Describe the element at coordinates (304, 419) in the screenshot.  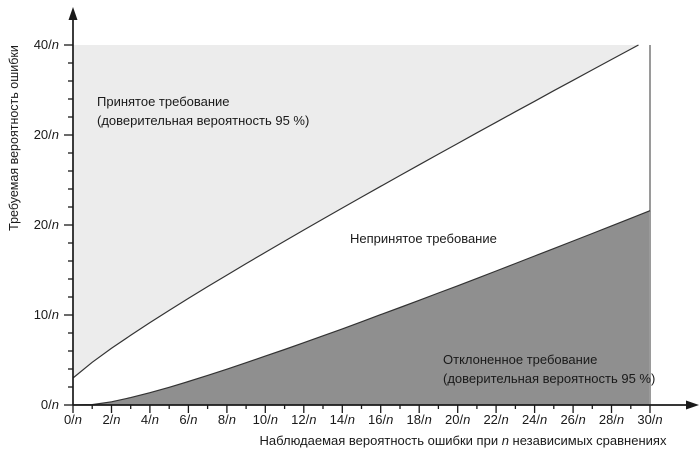
I see `x-tick-label: 12/n` at that location.